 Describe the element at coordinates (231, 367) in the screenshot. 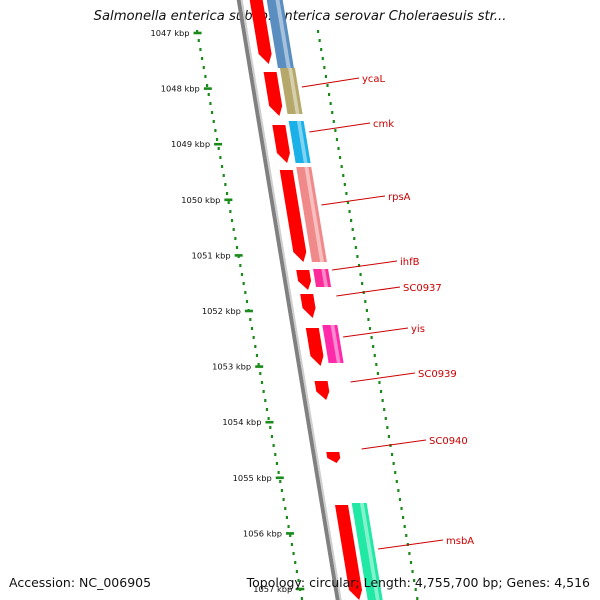

I see `tick-label: 1053 kbp` at that location.